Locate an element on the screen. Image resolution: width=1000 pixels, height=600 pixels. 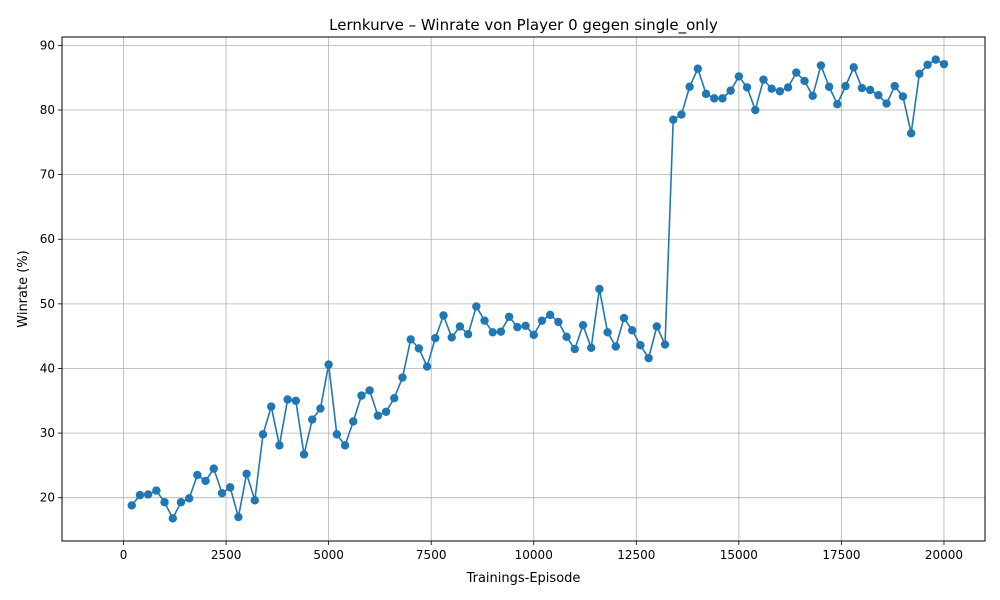
x-axis-ticks: 0 2500 5000 7500 10000 12500 15000 17500 20000 is located at coordinates (541, 551).